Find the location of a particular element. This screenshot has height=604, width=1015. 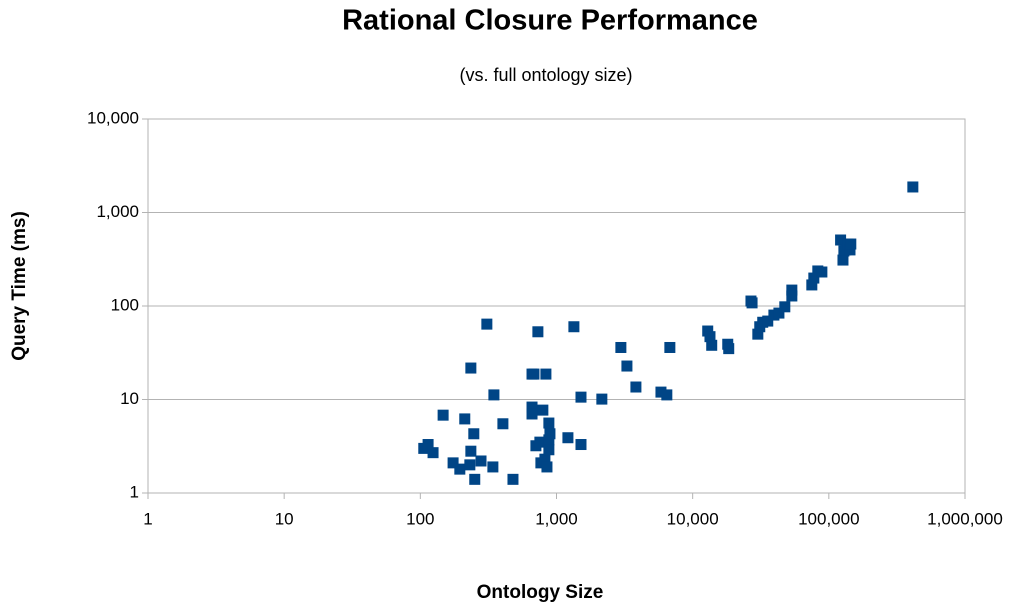

y-axis-label: Query Time (ms) is located at coordinates (19, 286).